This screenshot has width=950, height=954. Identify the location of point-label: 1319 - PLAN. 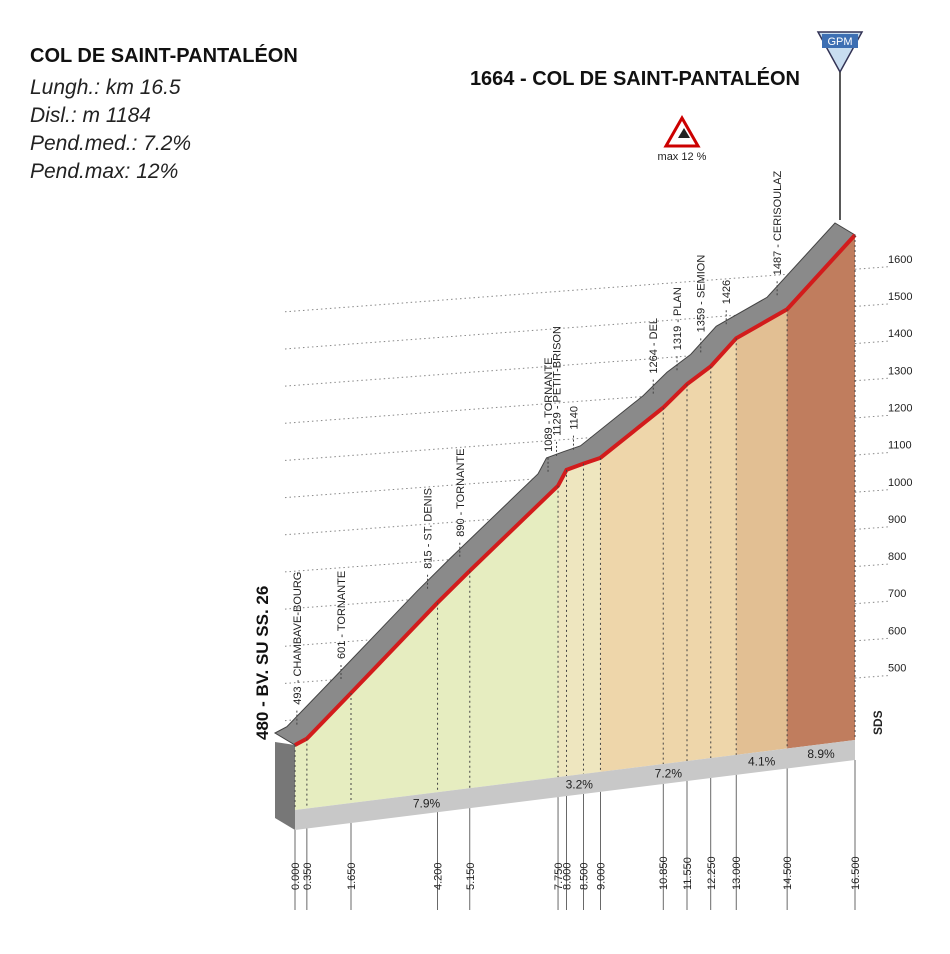
(678, 318).